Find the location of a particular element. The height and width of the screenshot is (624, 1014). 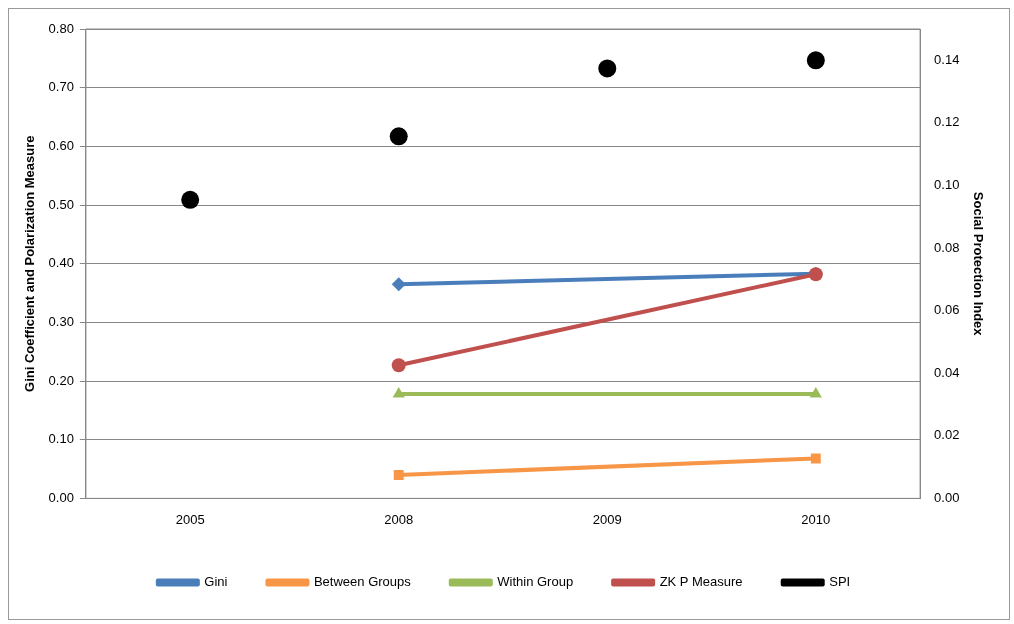

y2-tick-label: 0.04 is located at coordinates (947, 372).